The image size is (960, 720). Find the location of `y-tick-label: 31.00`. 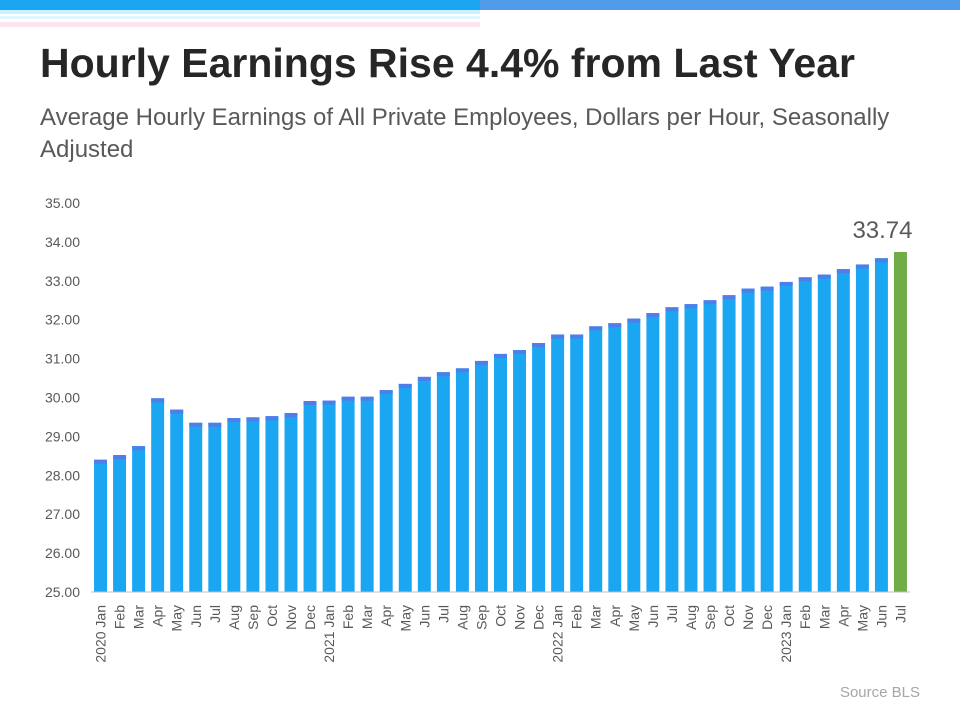

y-tick-label: 31.00 is located at coordinates (62, 359).